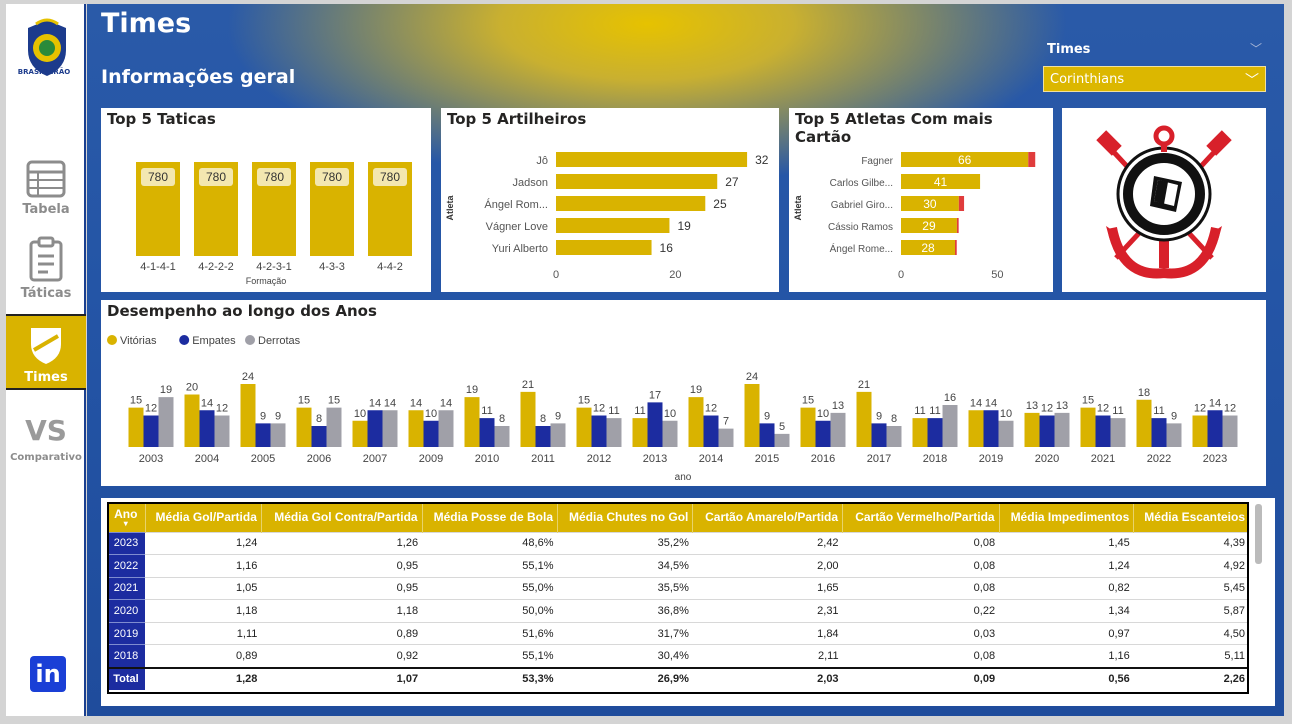  I want to click on bar-value-label: 30, so click(930, 204).